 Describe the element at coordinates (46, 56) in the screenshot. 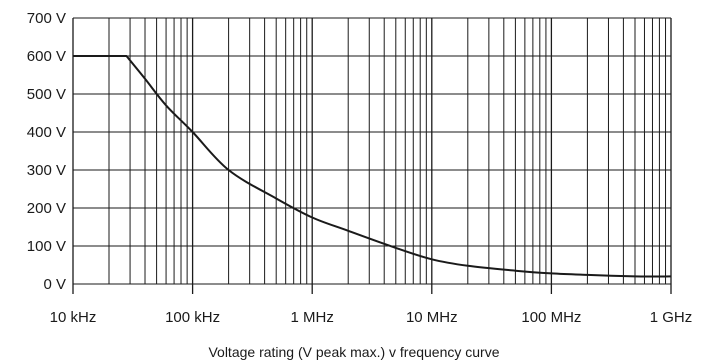

I see `y-tick-label: 600 V` at that location.